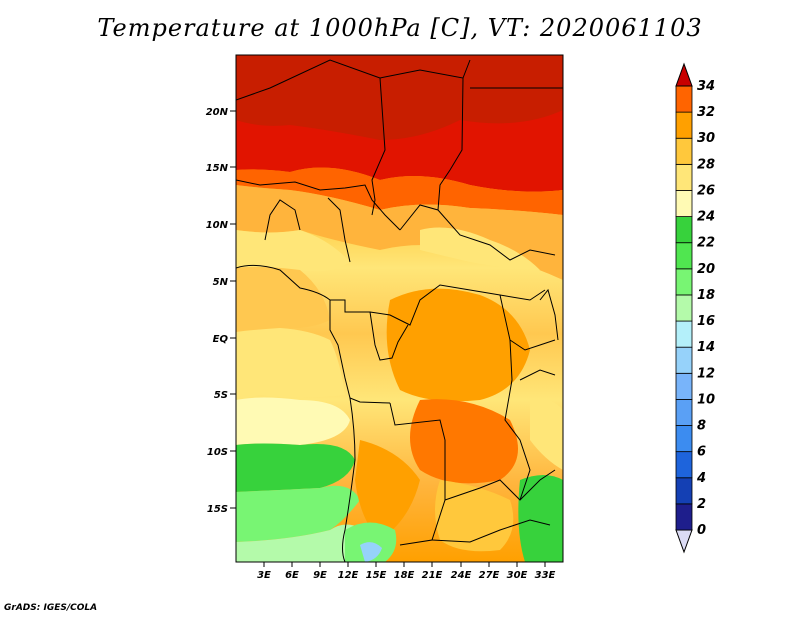 This screenshot has width=800, height=618. Describe the element at coordinates (706, 269) in the screenshot. I see `colorbar-label: 20` at that location.